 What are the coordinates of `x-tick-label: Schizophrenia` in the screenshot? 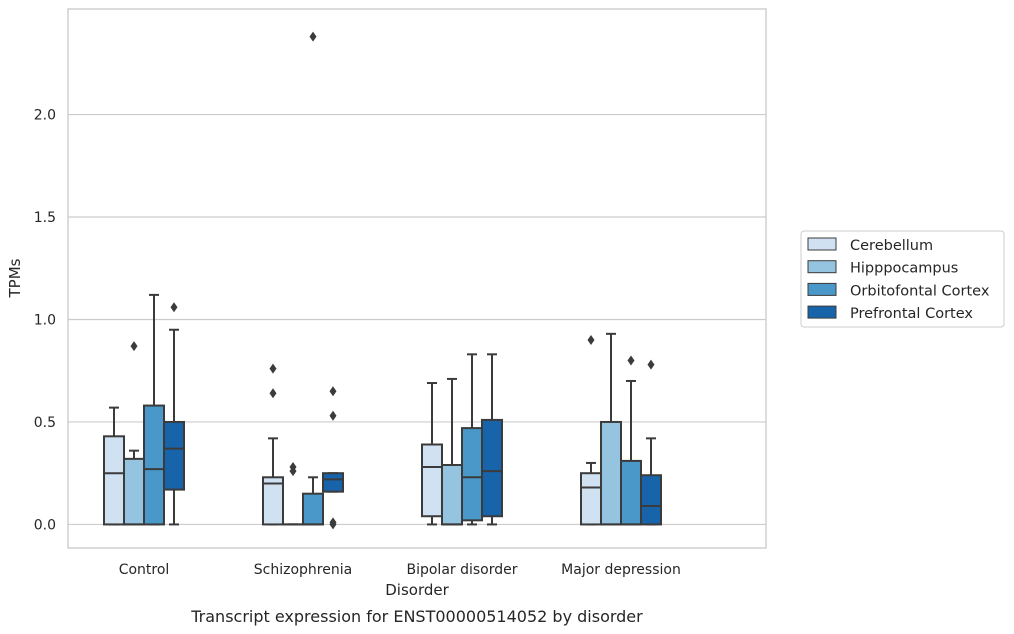 It's located at (303, 570).